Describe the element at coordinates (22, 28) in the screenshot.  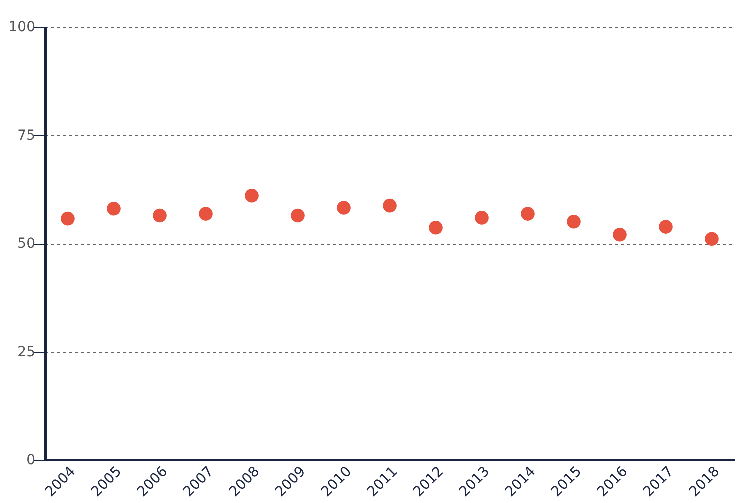
I see `y-tick-label: 100` at that location.